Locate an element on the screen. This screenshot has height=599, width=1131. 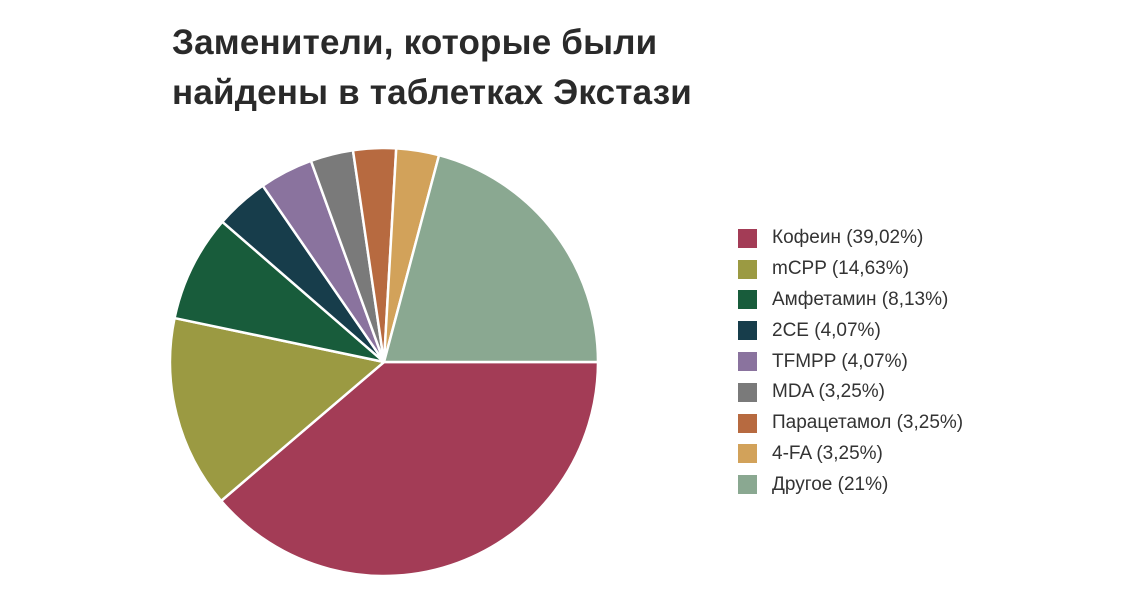
legend-label: Кофеин (39,02%) is located at coordinates (848, 238).